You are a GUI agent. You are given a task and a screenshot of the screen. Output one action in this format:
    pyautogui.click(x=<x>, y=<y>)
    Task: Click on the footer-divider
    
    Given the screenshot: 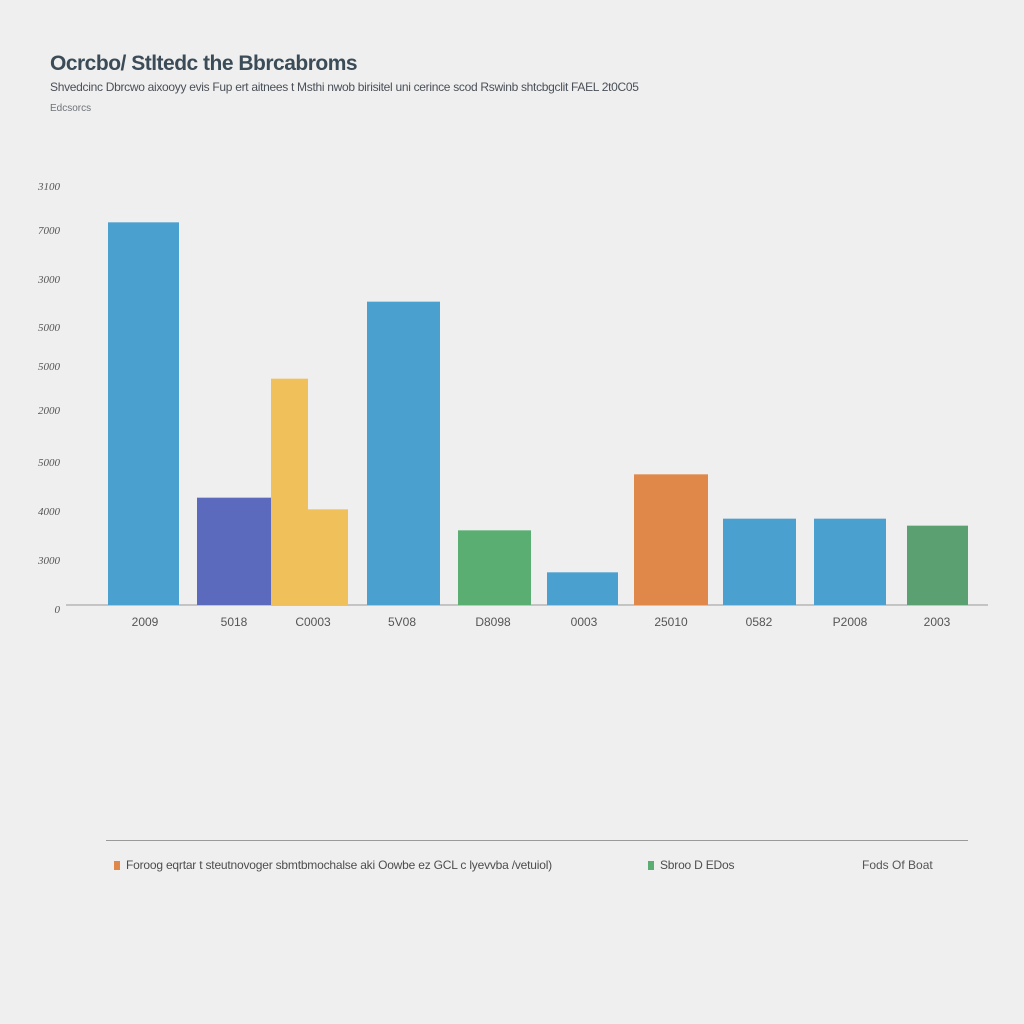 What is the action you would take?
    pyautogui.click(x=537, y=840)
    